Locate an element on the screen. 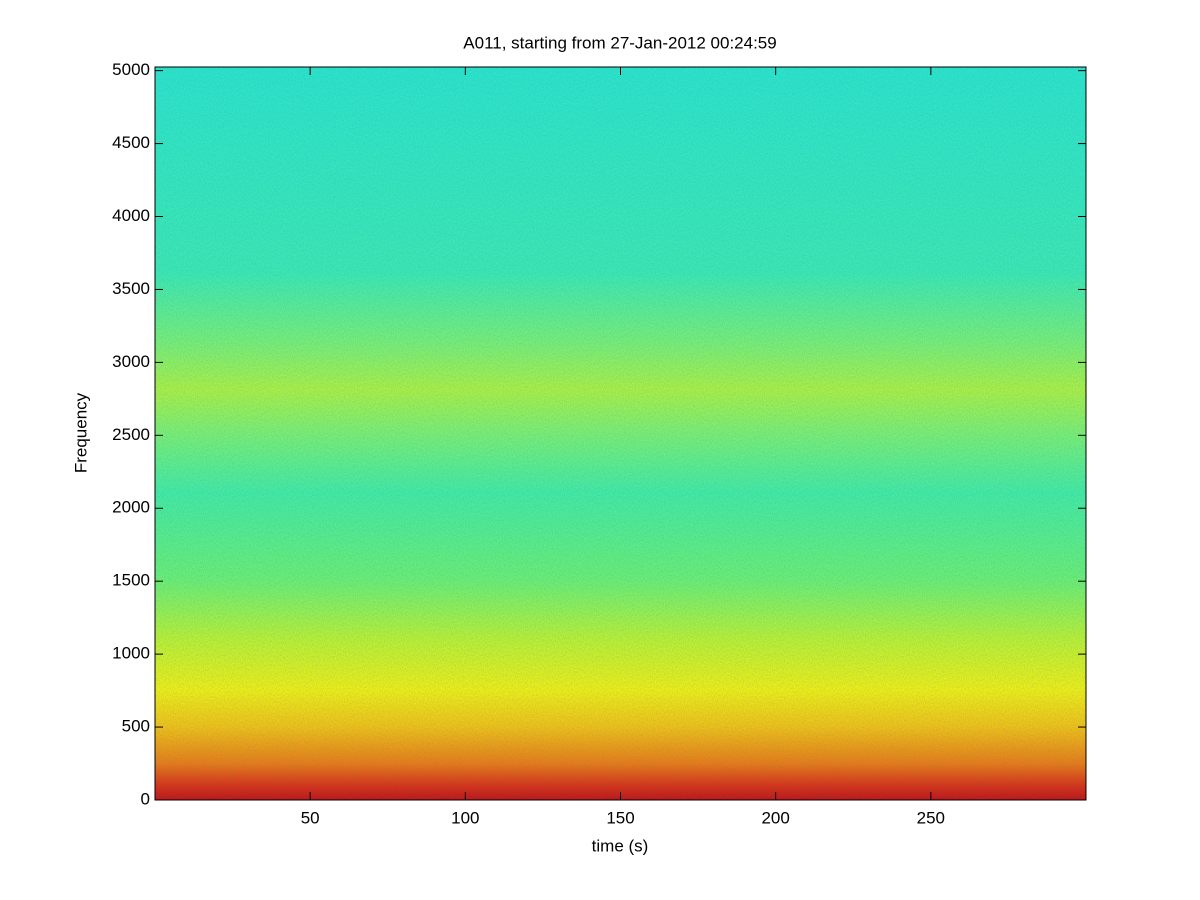 The image size is (1200, 900). y-tick-label: 4500 is located at coordinates (131, 142).